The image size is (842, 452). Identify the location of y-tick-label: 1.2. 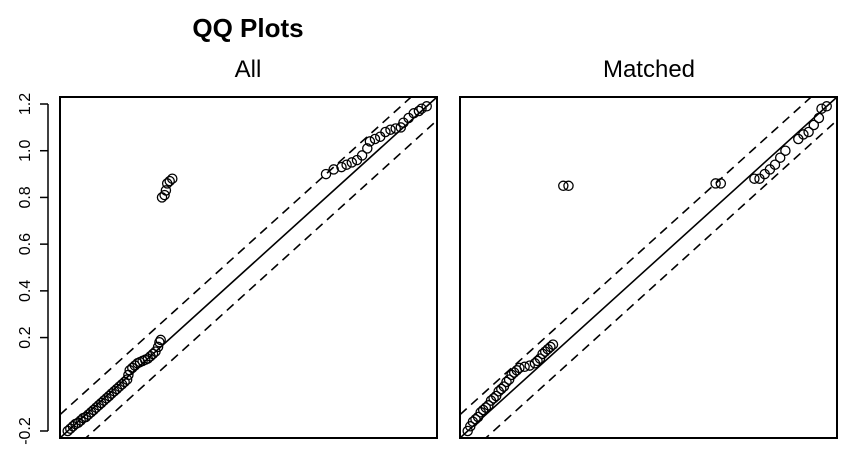
(25, 104).